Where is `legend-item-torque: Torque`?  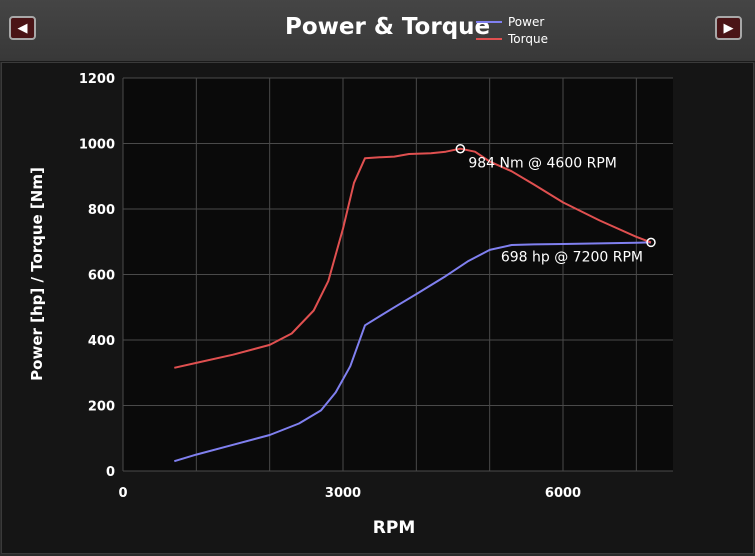 legend-item-torque: Torque is located at coordinates (512, 38).